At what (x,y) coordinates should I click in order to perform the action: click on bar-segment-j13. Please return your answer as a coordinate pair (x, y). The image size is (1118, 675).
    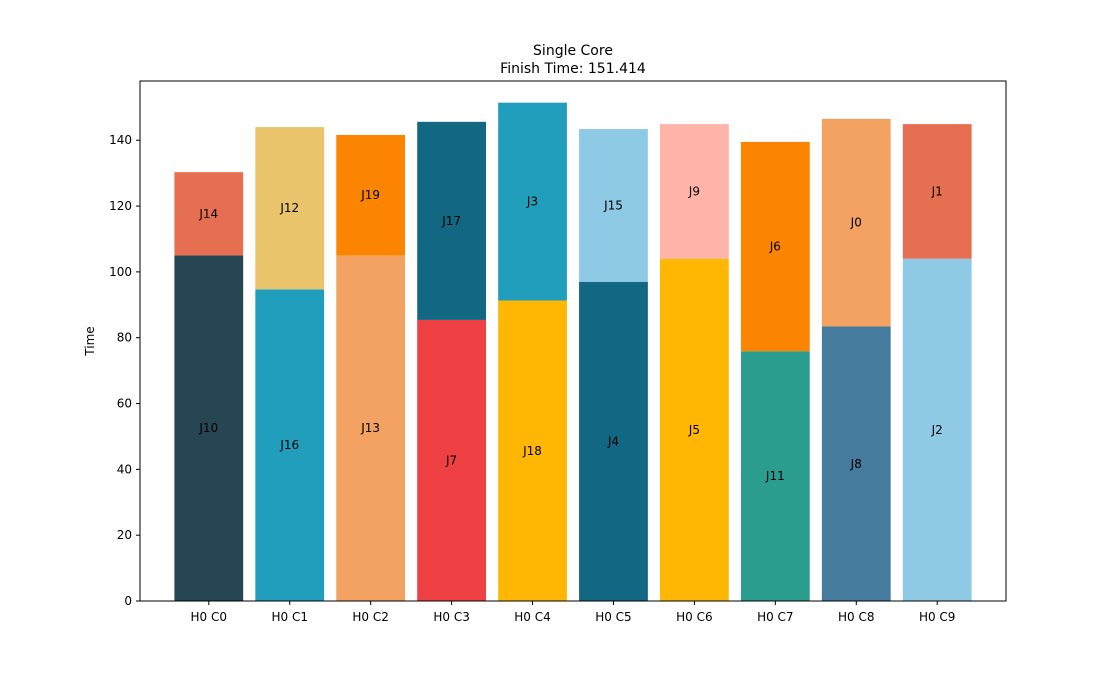
    Looking at the image, I should click on (371, 428).